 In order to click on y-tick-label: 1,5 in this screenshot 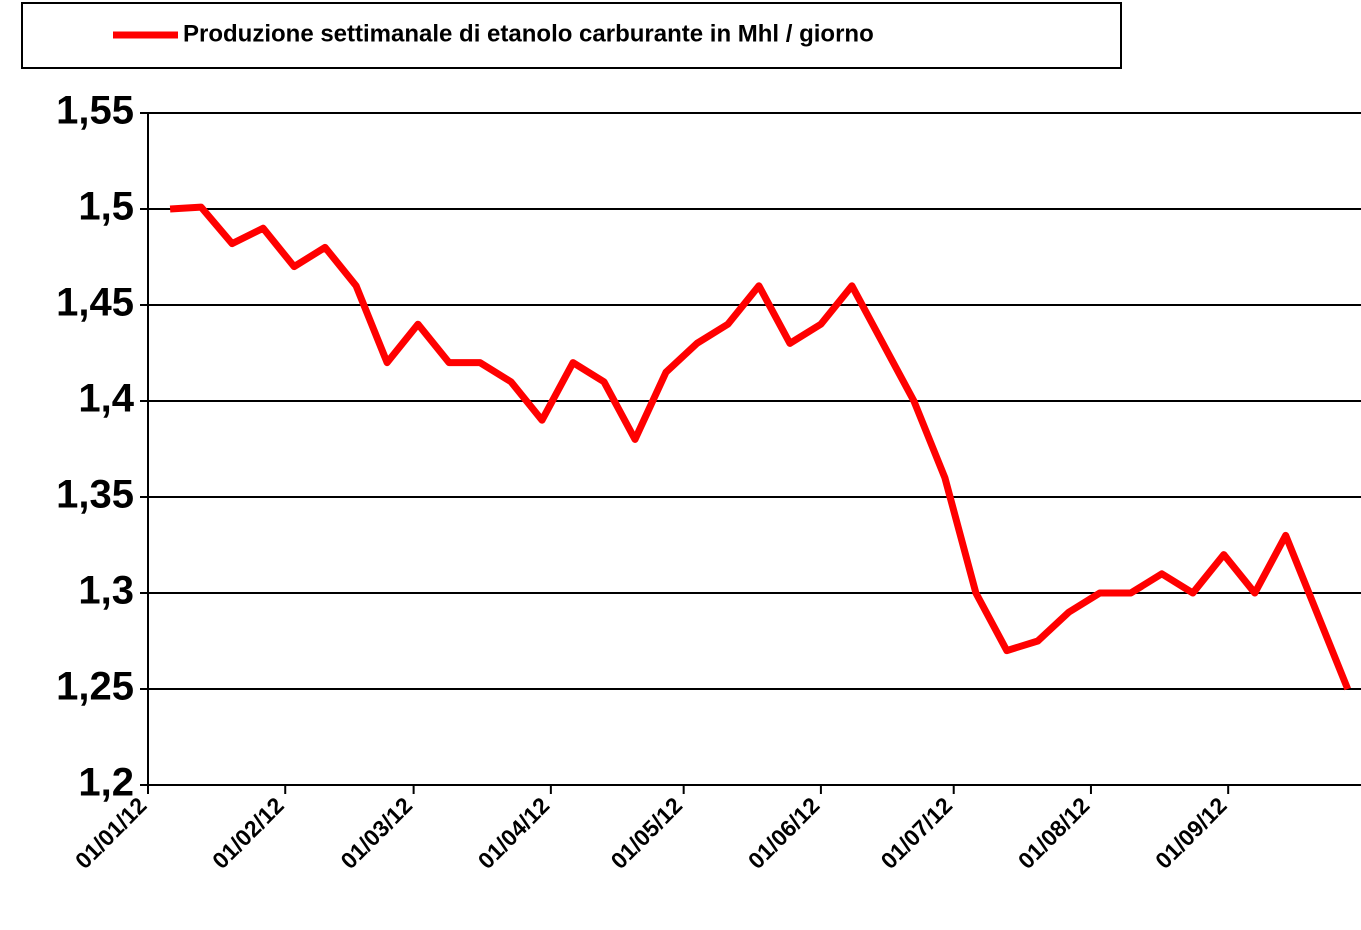, I will do `click(106, 207)`.